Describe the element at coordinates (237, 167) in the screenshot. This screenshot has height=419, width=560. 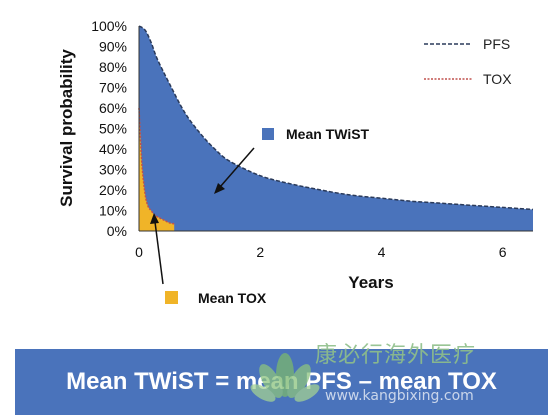
I see `twist-arrow-line` at that location.